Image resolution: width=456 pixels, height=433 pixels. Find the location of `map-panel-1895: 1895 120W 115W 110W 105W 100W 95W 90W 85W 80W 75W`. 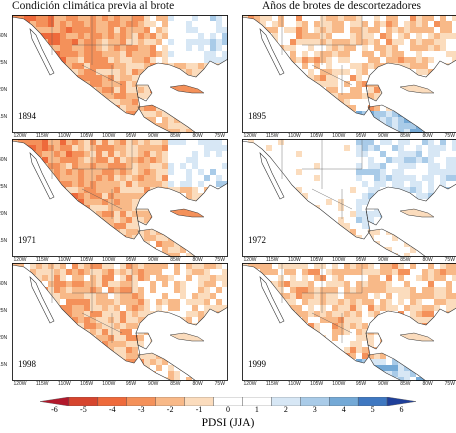

map-panel-1895: 1895 120W 115W 110W 105W 100W 95W 90W 85W 80W 75W is located at coordinates (349, 77).